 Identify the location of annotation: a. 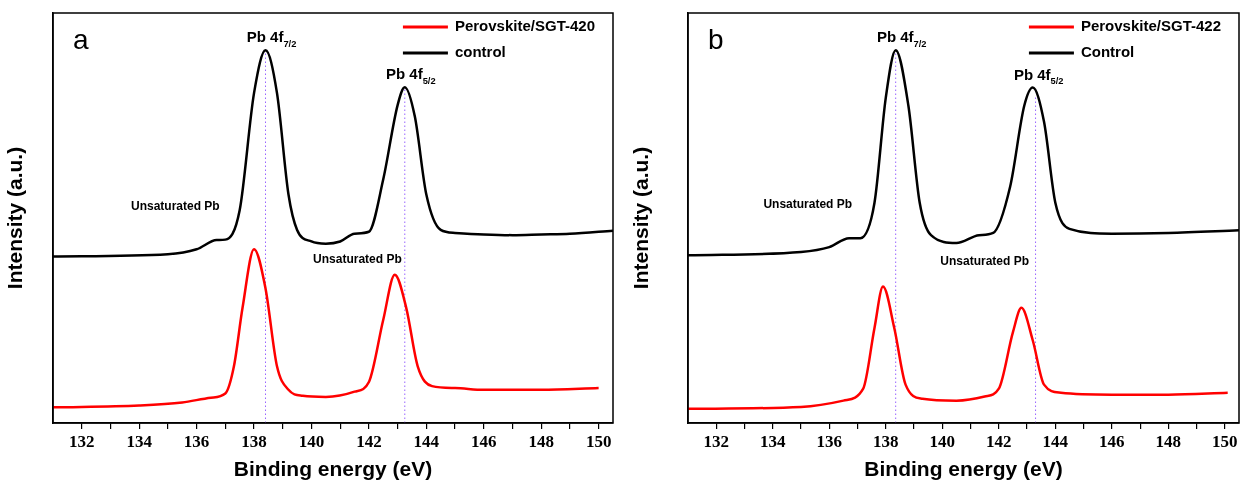
(81, 39).